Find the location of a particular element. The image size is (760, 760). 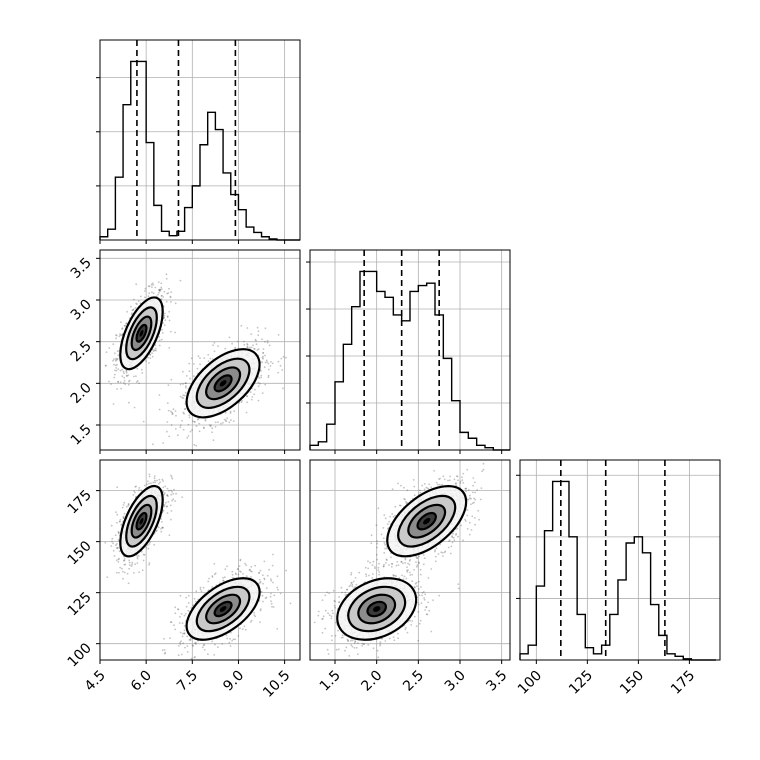

ytick-label-row3-1: 125 is located at coordinates (80, 604).